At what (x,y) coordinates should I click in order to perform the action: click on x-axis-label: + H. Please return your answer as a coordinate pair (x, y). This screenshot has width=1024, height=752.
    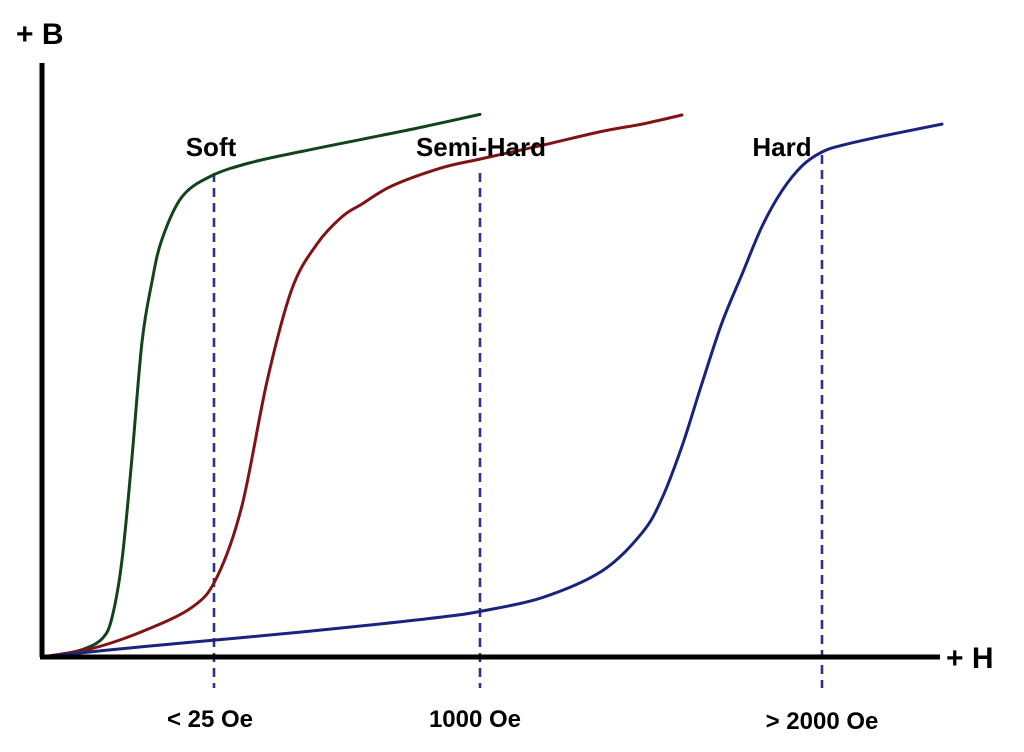
    Looking at the image, I should click on (970, 658).